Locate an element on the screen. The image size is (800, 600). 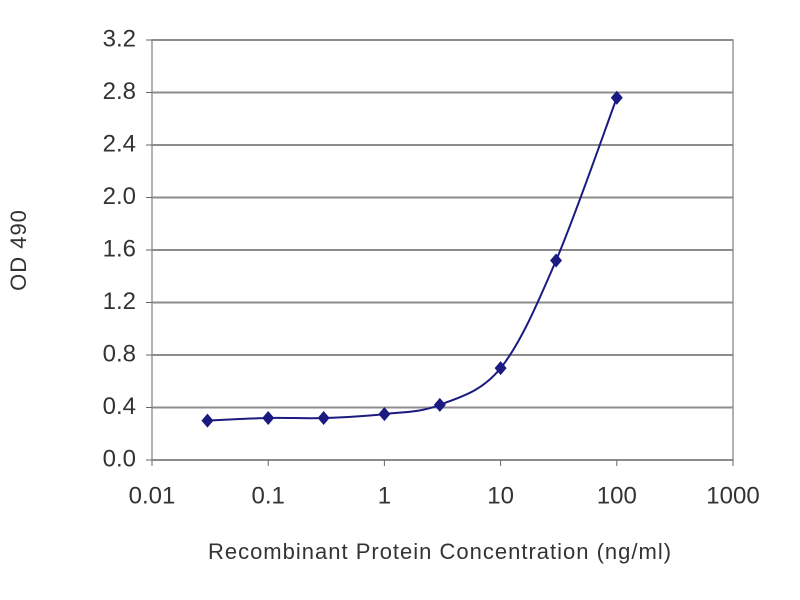
y-tick-label: 0.8 is located at coordinates (119, 353).